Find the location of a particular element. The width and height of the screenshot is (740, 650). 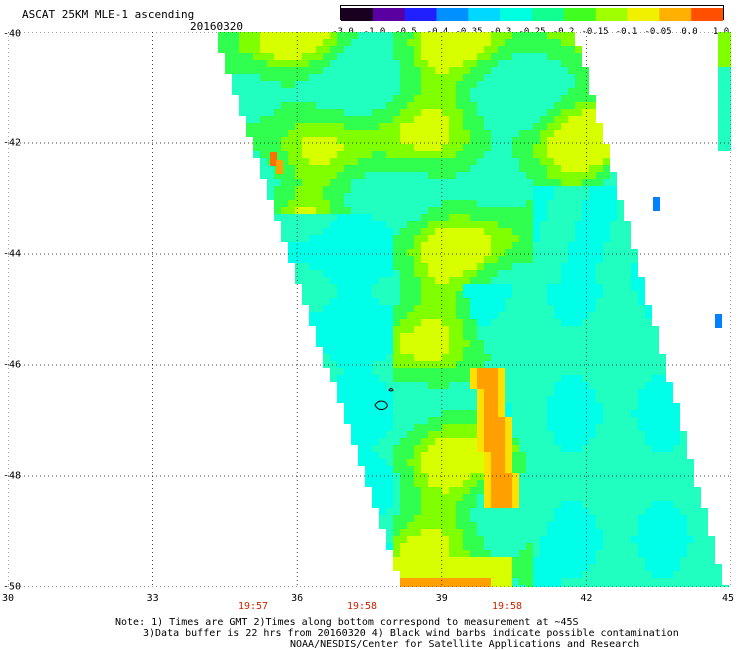

colorbar-segment is located at coordinates (452, 14).